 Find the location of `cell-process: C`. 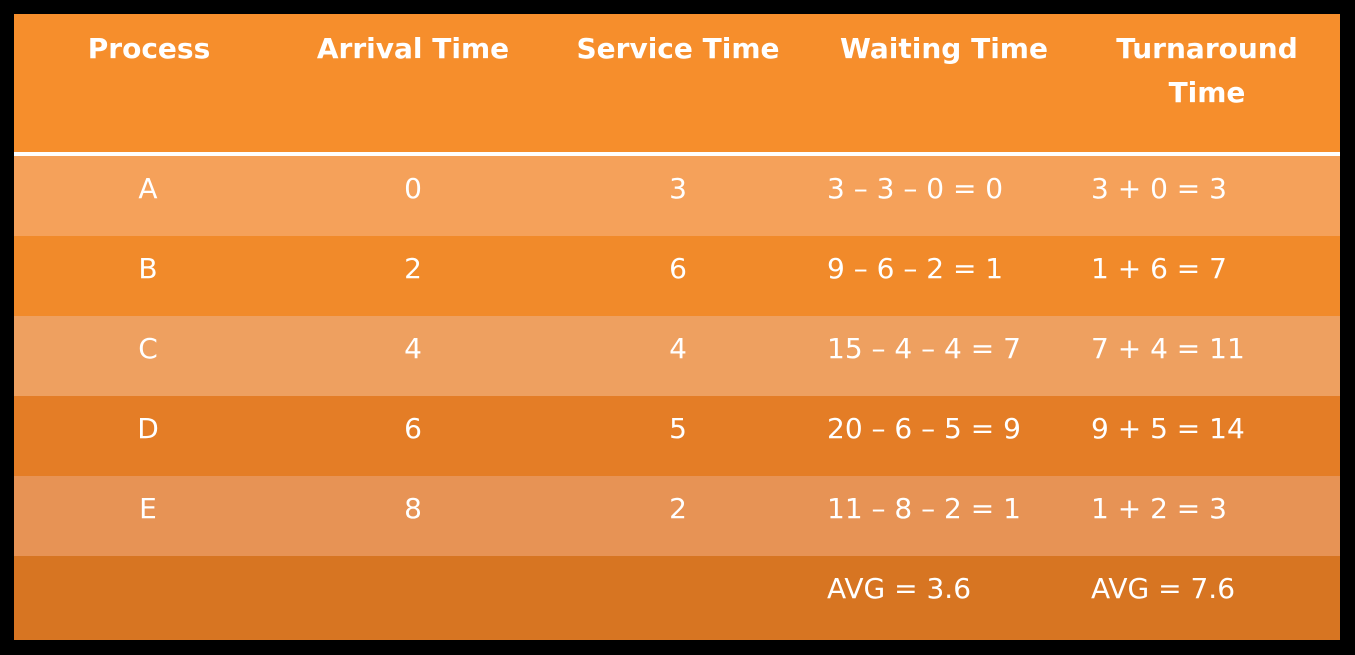

cell-process: C is located at coordinates (148, 348).